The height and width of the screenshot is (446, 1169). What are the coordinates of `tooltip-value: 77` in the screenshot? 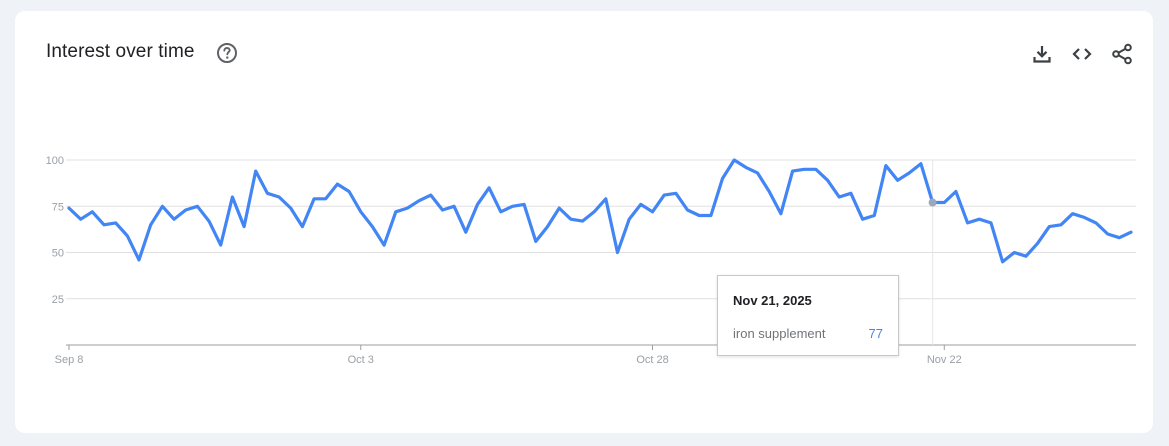 It's located at (875, 333).